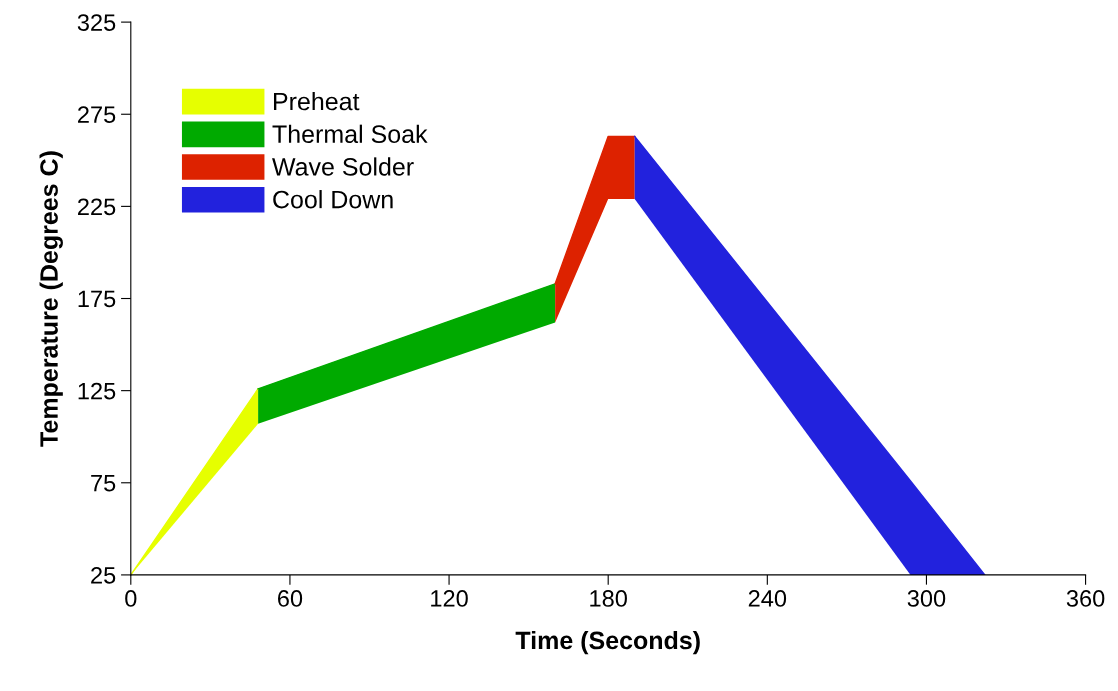  I want to click on x-axis-title: Time (Seconds), so click(607, 642).